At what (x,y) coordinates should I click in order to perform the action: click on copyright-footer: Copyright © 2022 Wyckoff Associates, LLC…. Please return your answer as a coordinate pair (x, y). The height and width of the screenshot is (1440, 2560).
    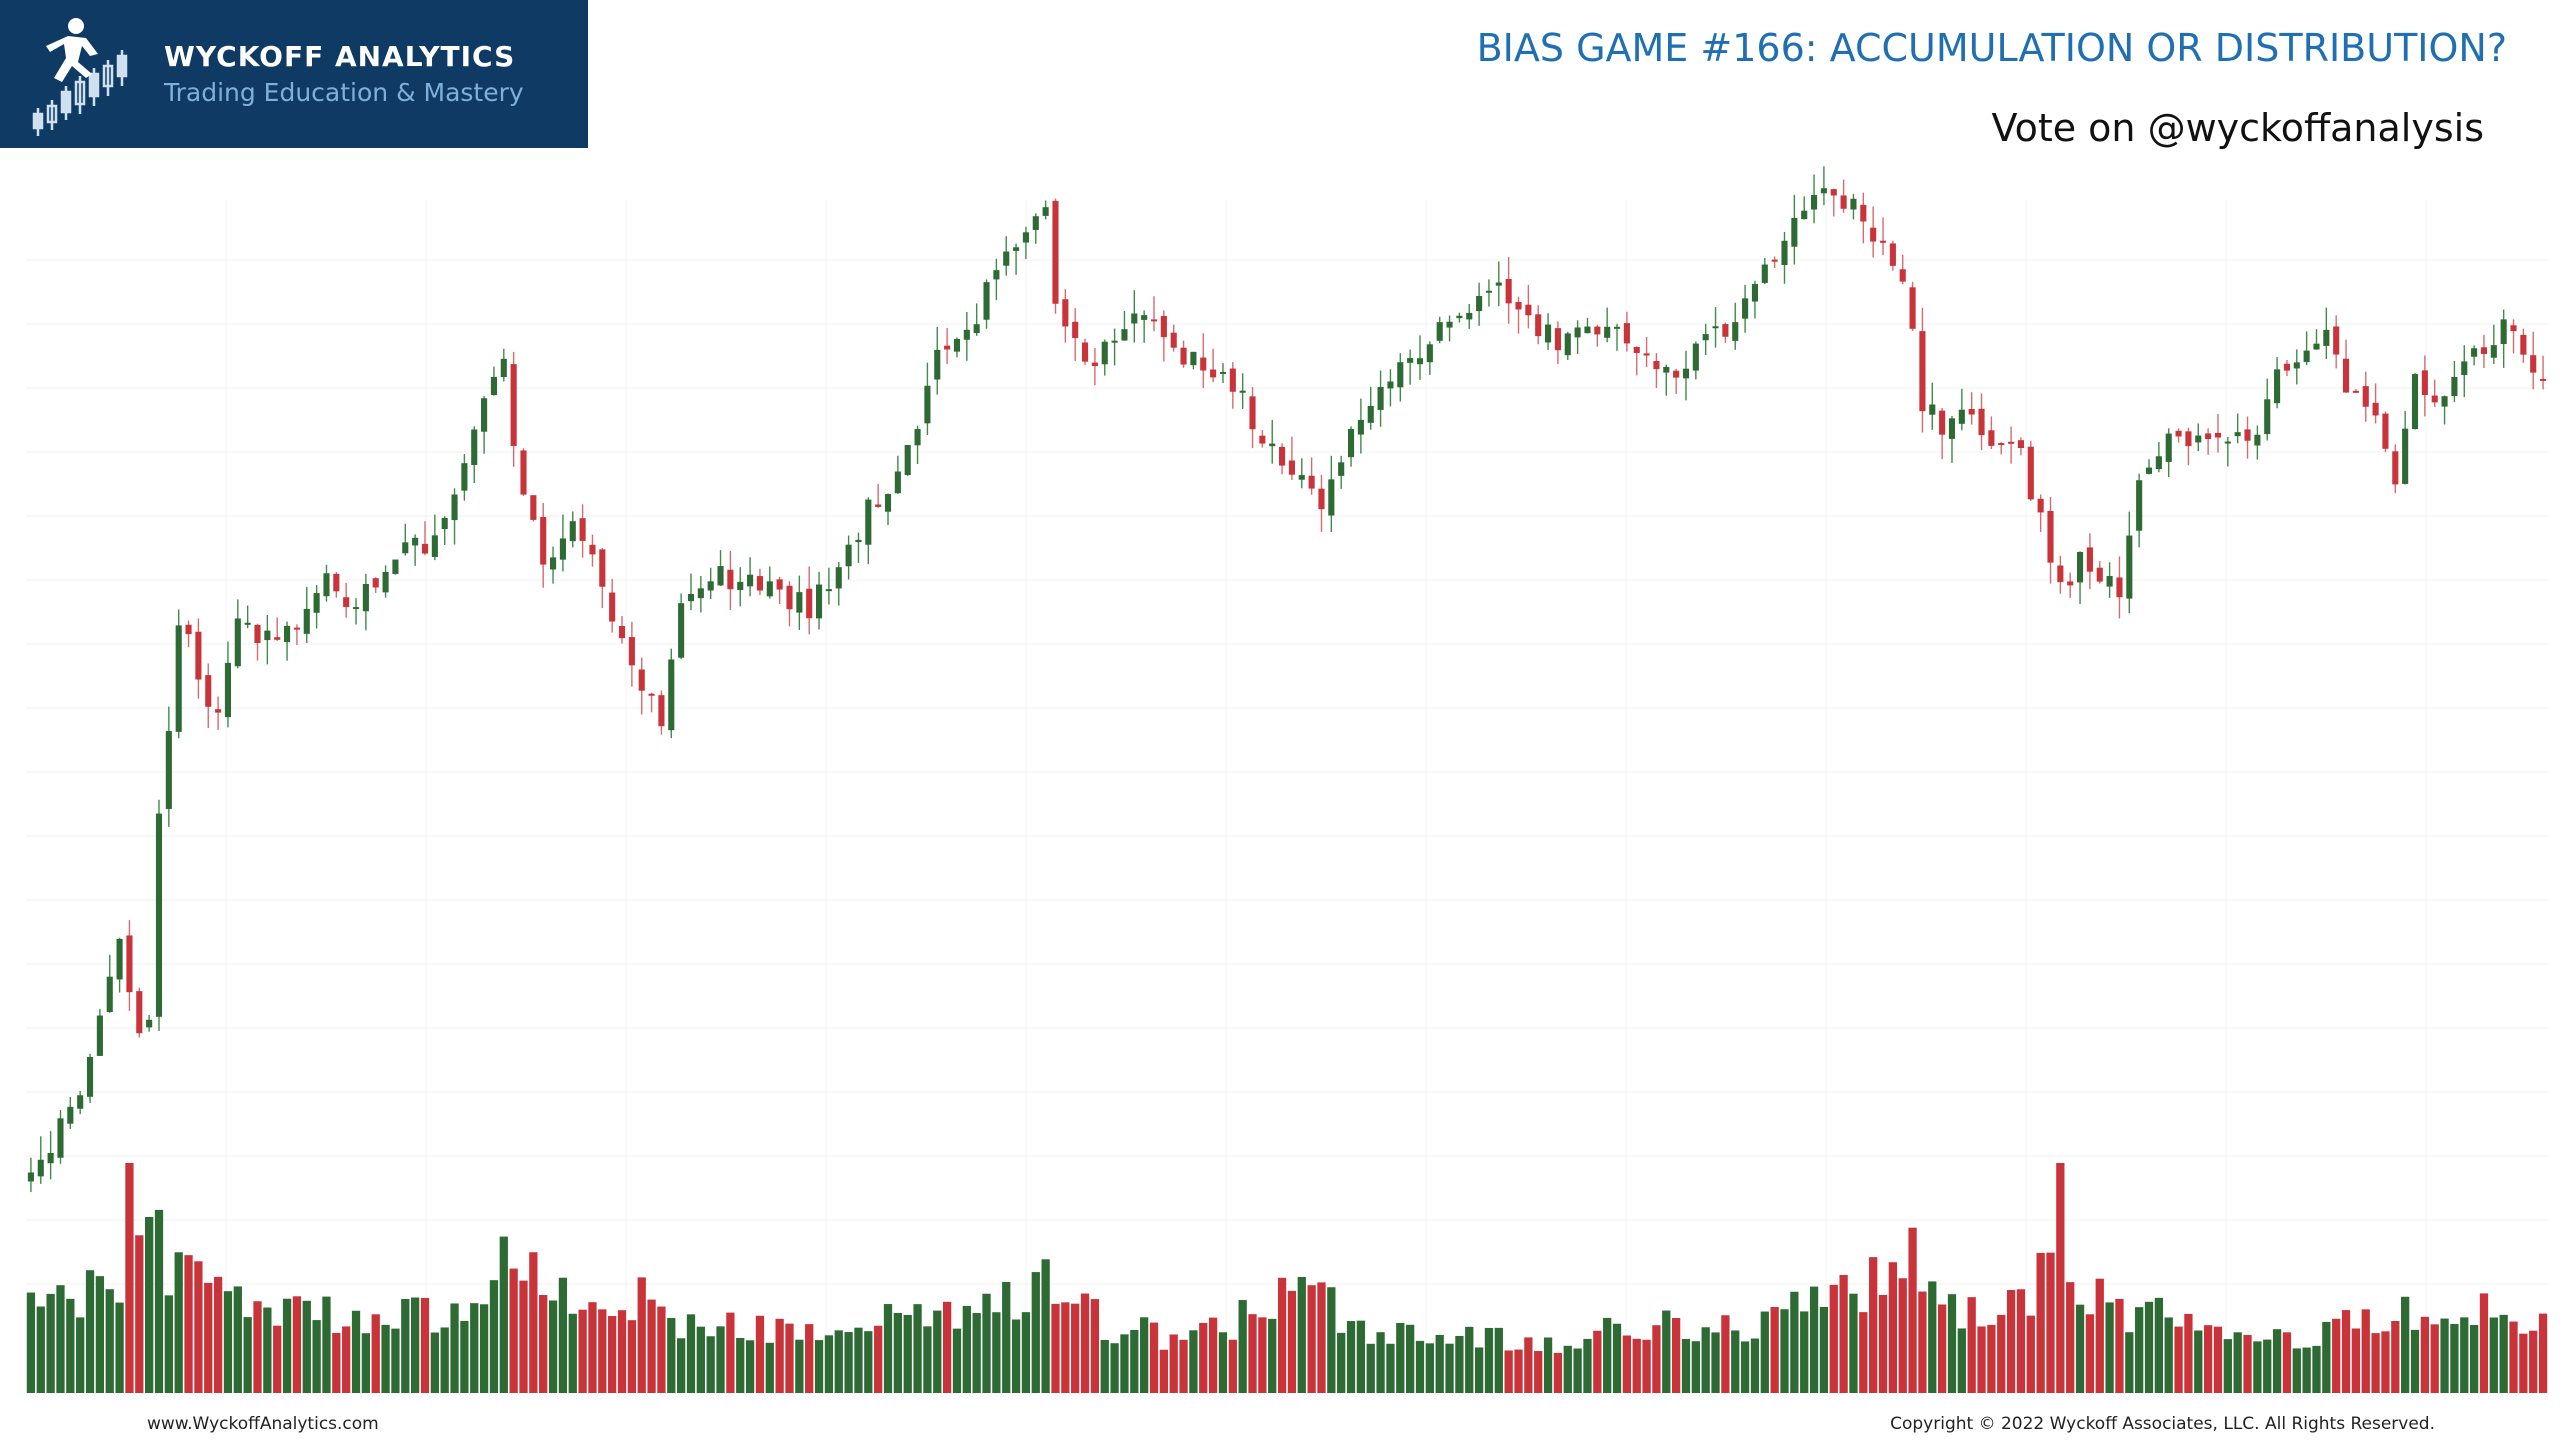
    Looking at the image, I should click on (2162, 1424).